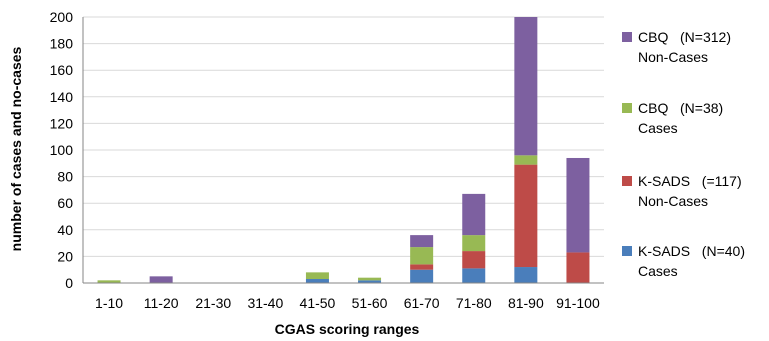  What do you see at coordinates (65, 177) in the screenshot?
I see `y-tick-label: 80` at bounding box center [65, 177].